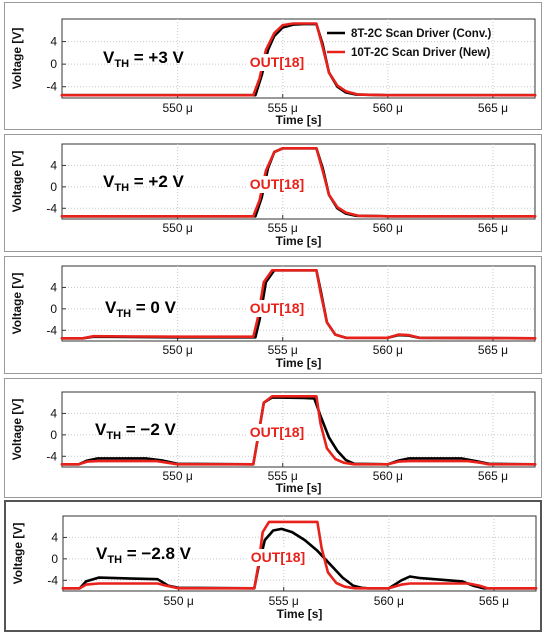  I want to click on legend-label: 8T-2C Scan Driver (Conv.), so click(421, 34).